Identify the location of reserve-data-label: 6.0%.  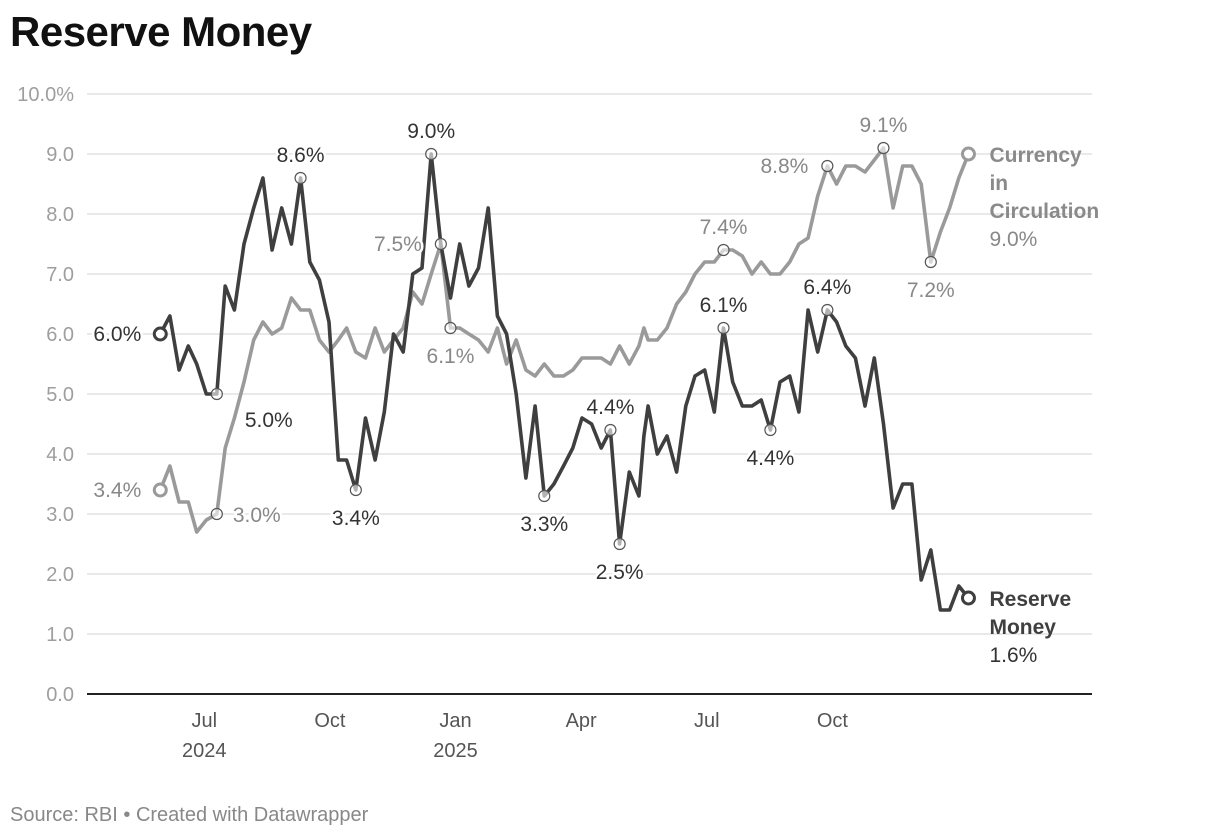
(117, 334).